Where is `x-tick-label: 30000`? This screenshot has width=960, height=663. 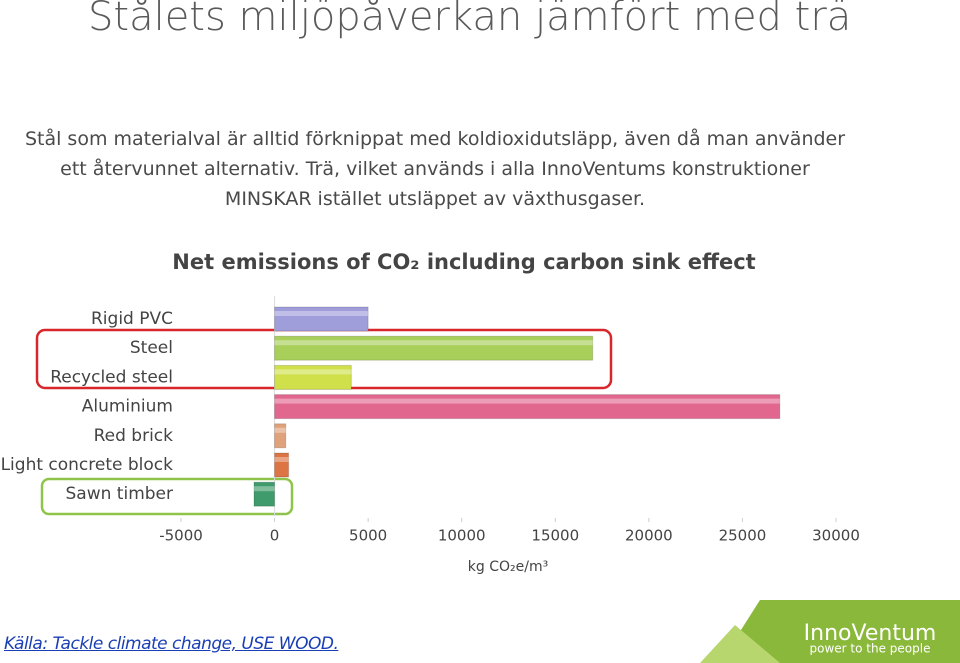
x-tick-label: 30000 is located at coordinates (836, 536).